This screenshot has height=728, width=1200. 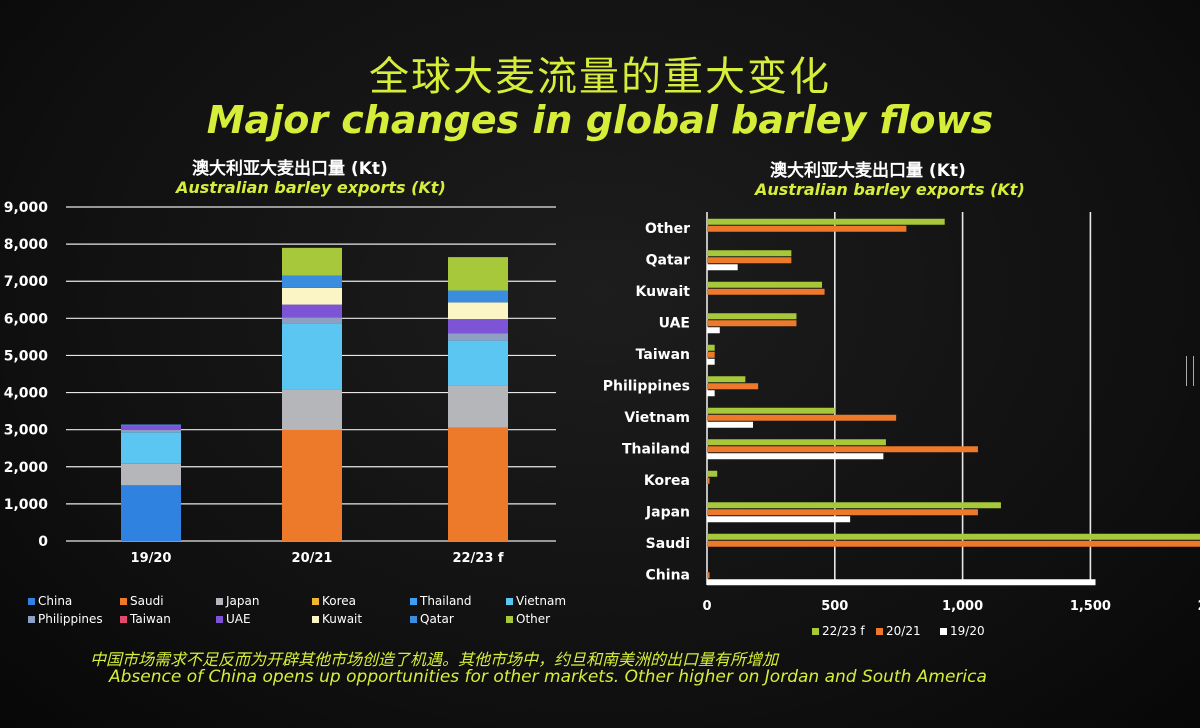 What do you see at coordinates (150, 619) in the screenshot?
I see `legend-label: Taiwan` at bounding box center [150, 619].